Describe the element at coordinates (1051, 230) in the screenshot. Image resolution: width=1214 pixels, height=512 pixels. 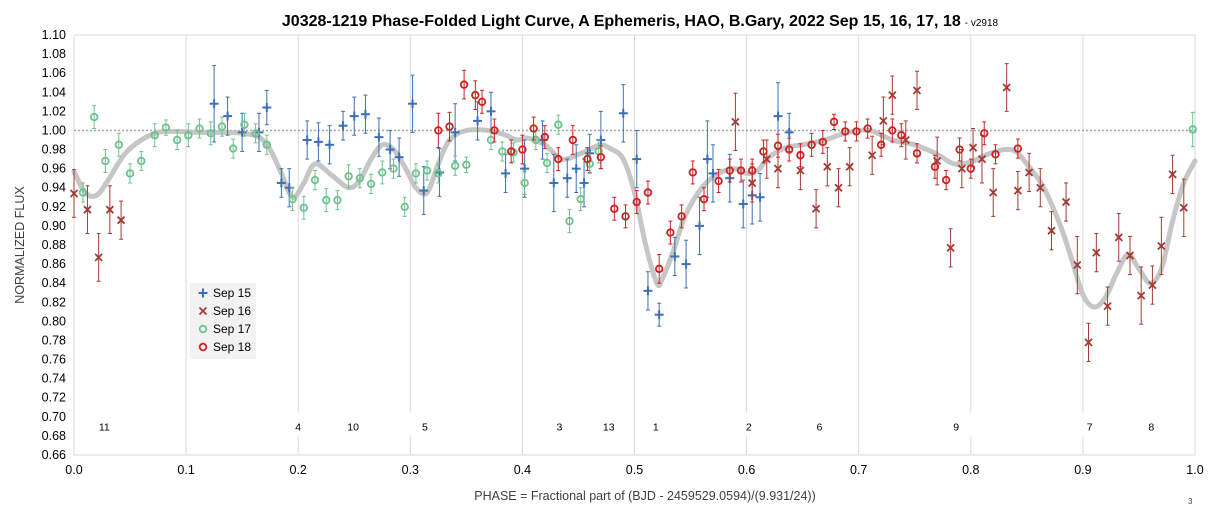
I see `point-1-29-b` at that location.